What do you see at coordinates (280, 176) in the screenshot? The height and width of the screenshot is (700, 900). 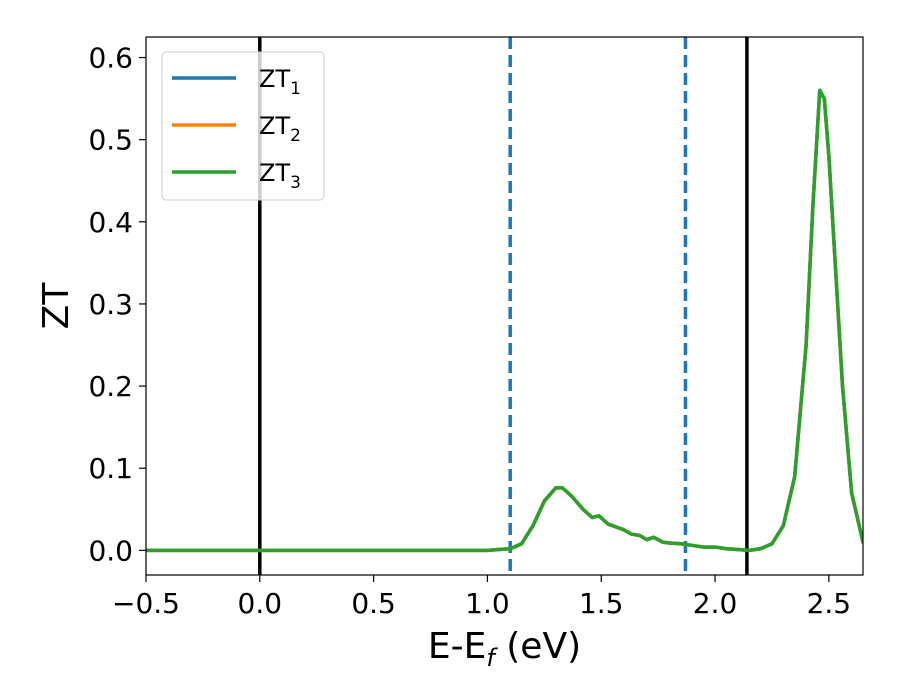 I see `legend-label-3: ZT3` at bounding box center [280, 176].